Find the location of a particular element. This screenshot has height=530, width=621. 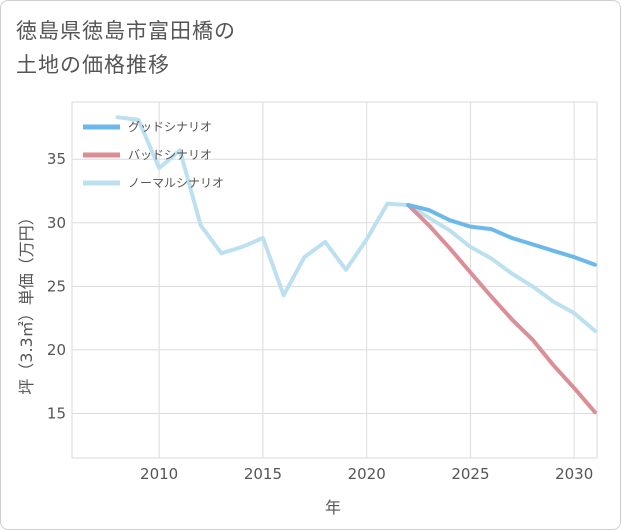

x-tick-label-0: 2010 is located at coordinates (159, 474).